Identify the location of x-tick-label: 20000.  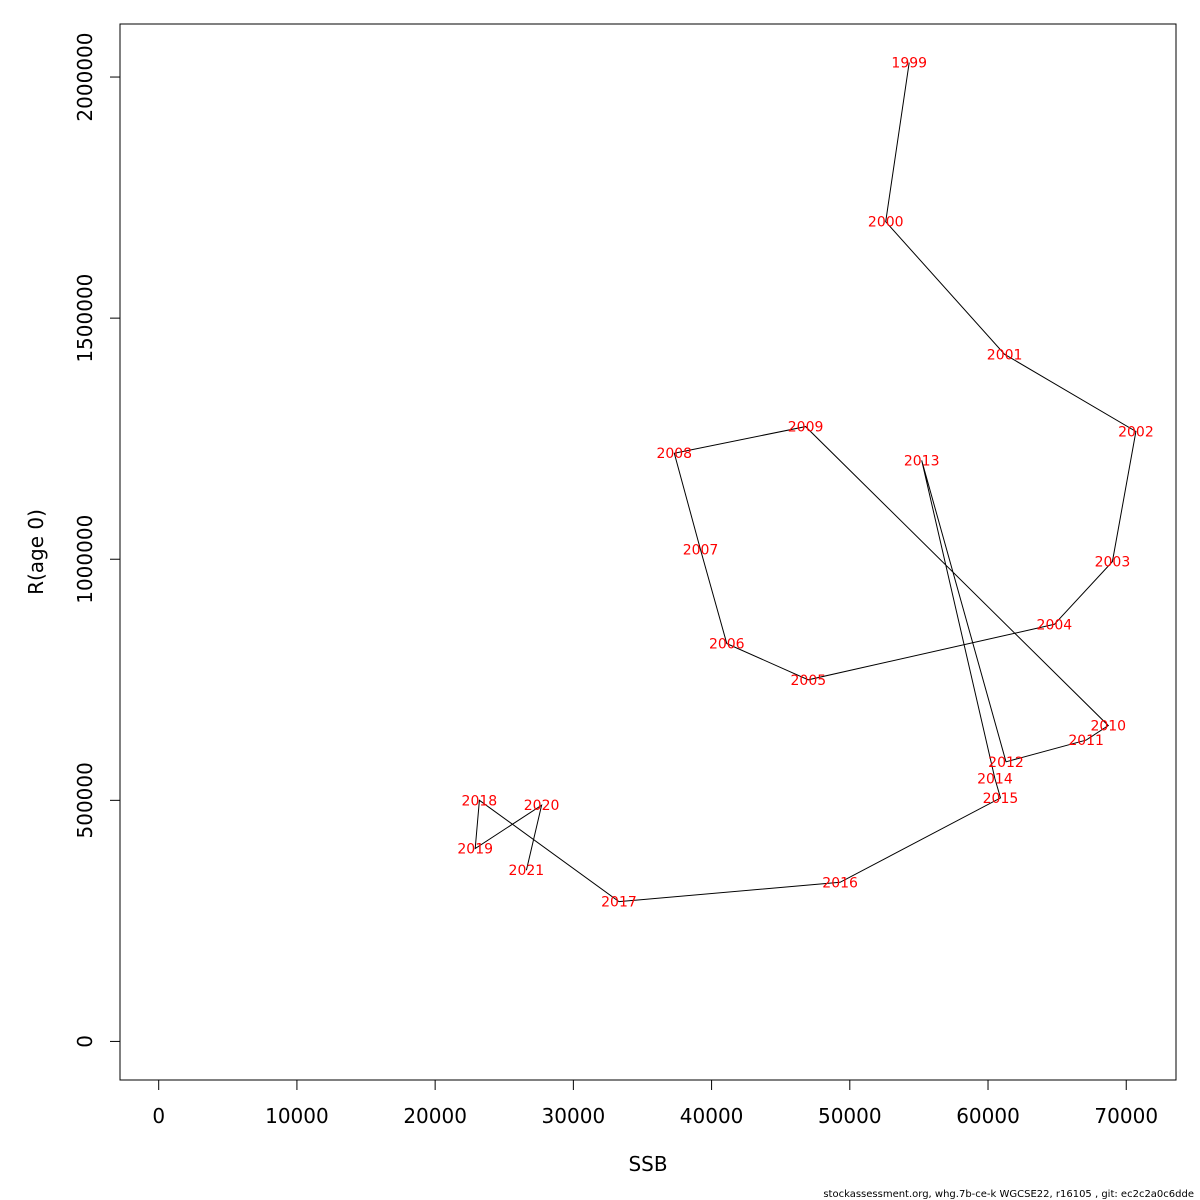
(435, 1116).